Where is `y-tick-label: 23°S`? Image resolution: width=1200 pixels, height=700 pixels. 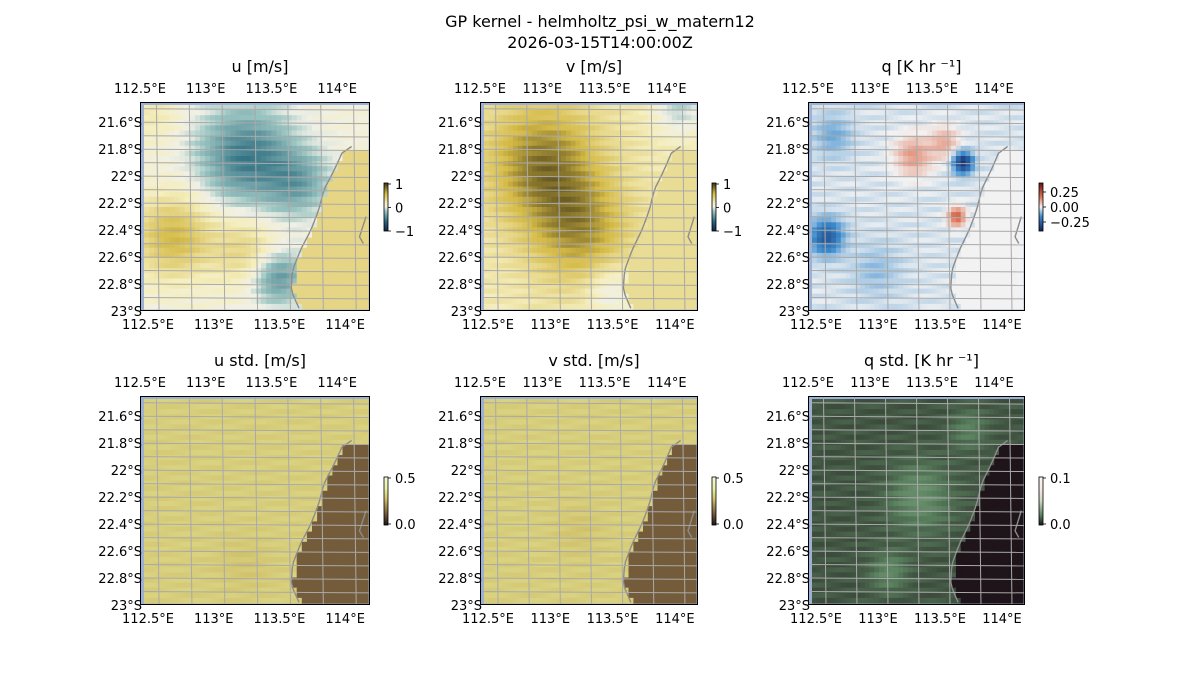
y-tick-label: 23°S is located at coordinates (466, 312).